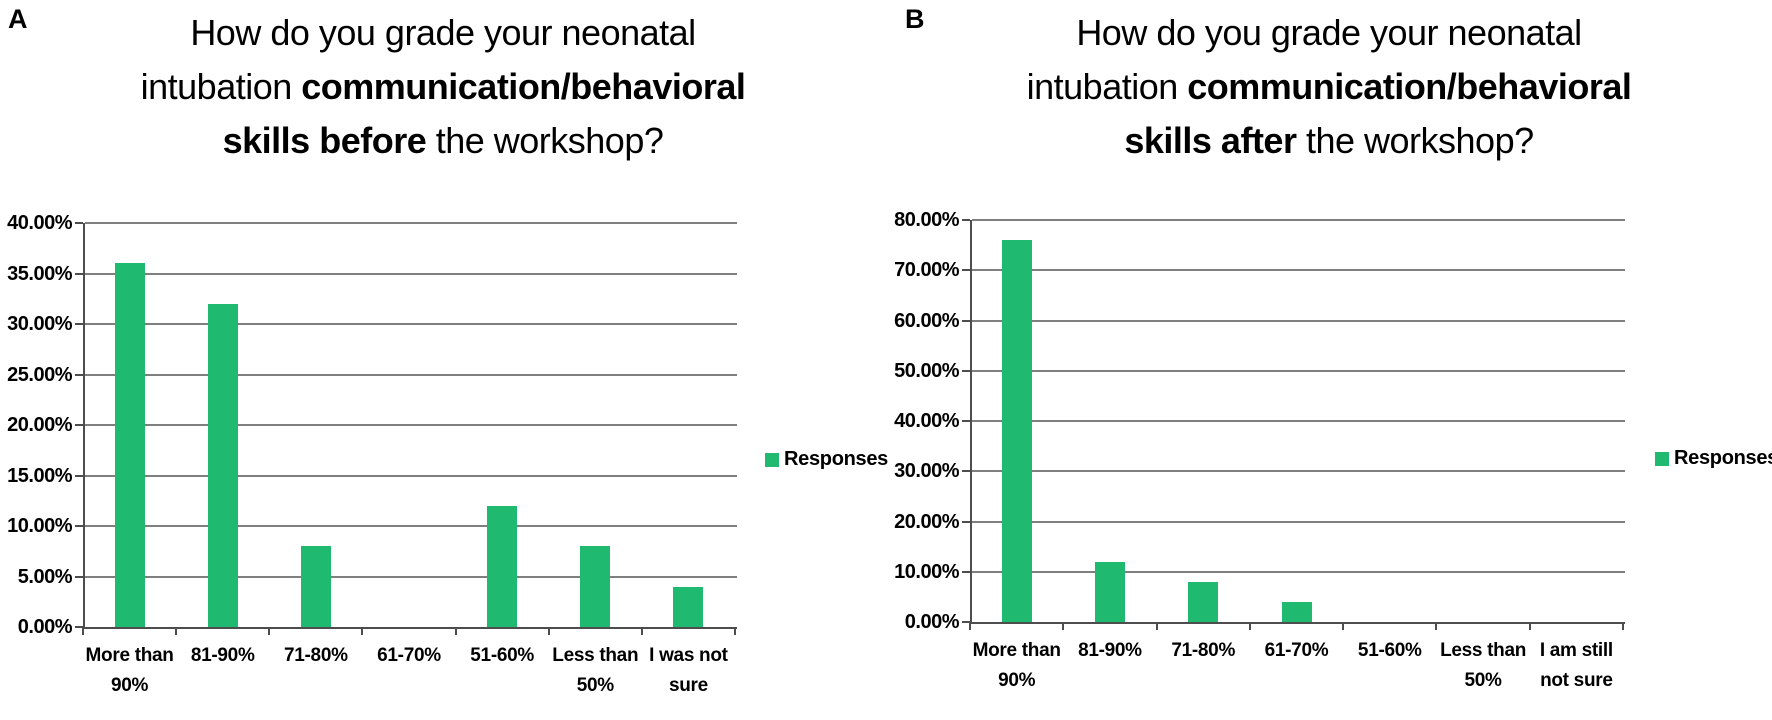  What do you see at coordinates (932, 622) in the screenshot?
I see `y-tick-label: 0.00%` at bounding box center [932, 622].